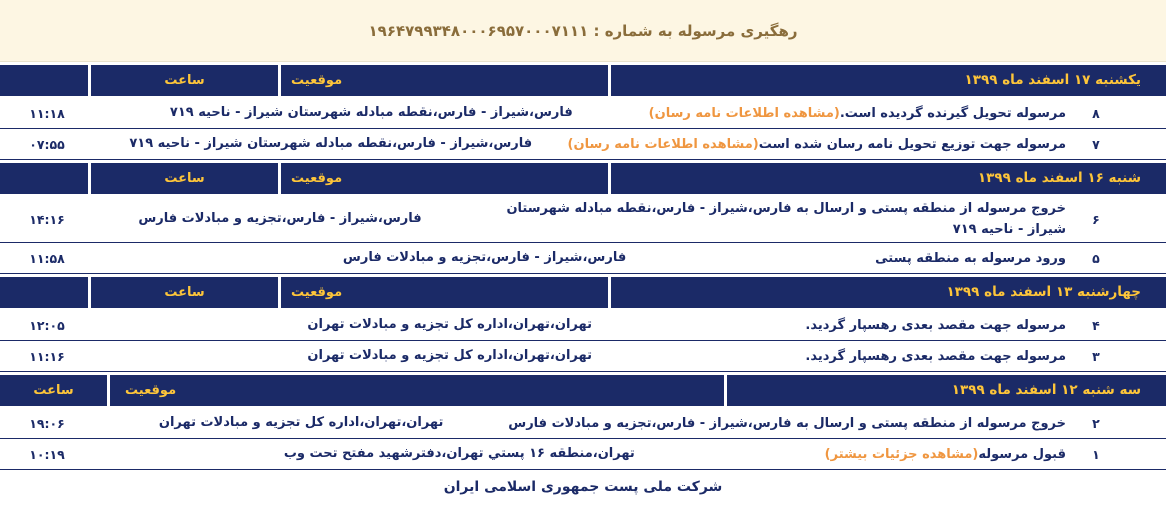  Describe the element at coordinates (952, 113) in the screenshot. I see `status-text: مرسوله تحویل گیرنده گردیده است.` at that location.